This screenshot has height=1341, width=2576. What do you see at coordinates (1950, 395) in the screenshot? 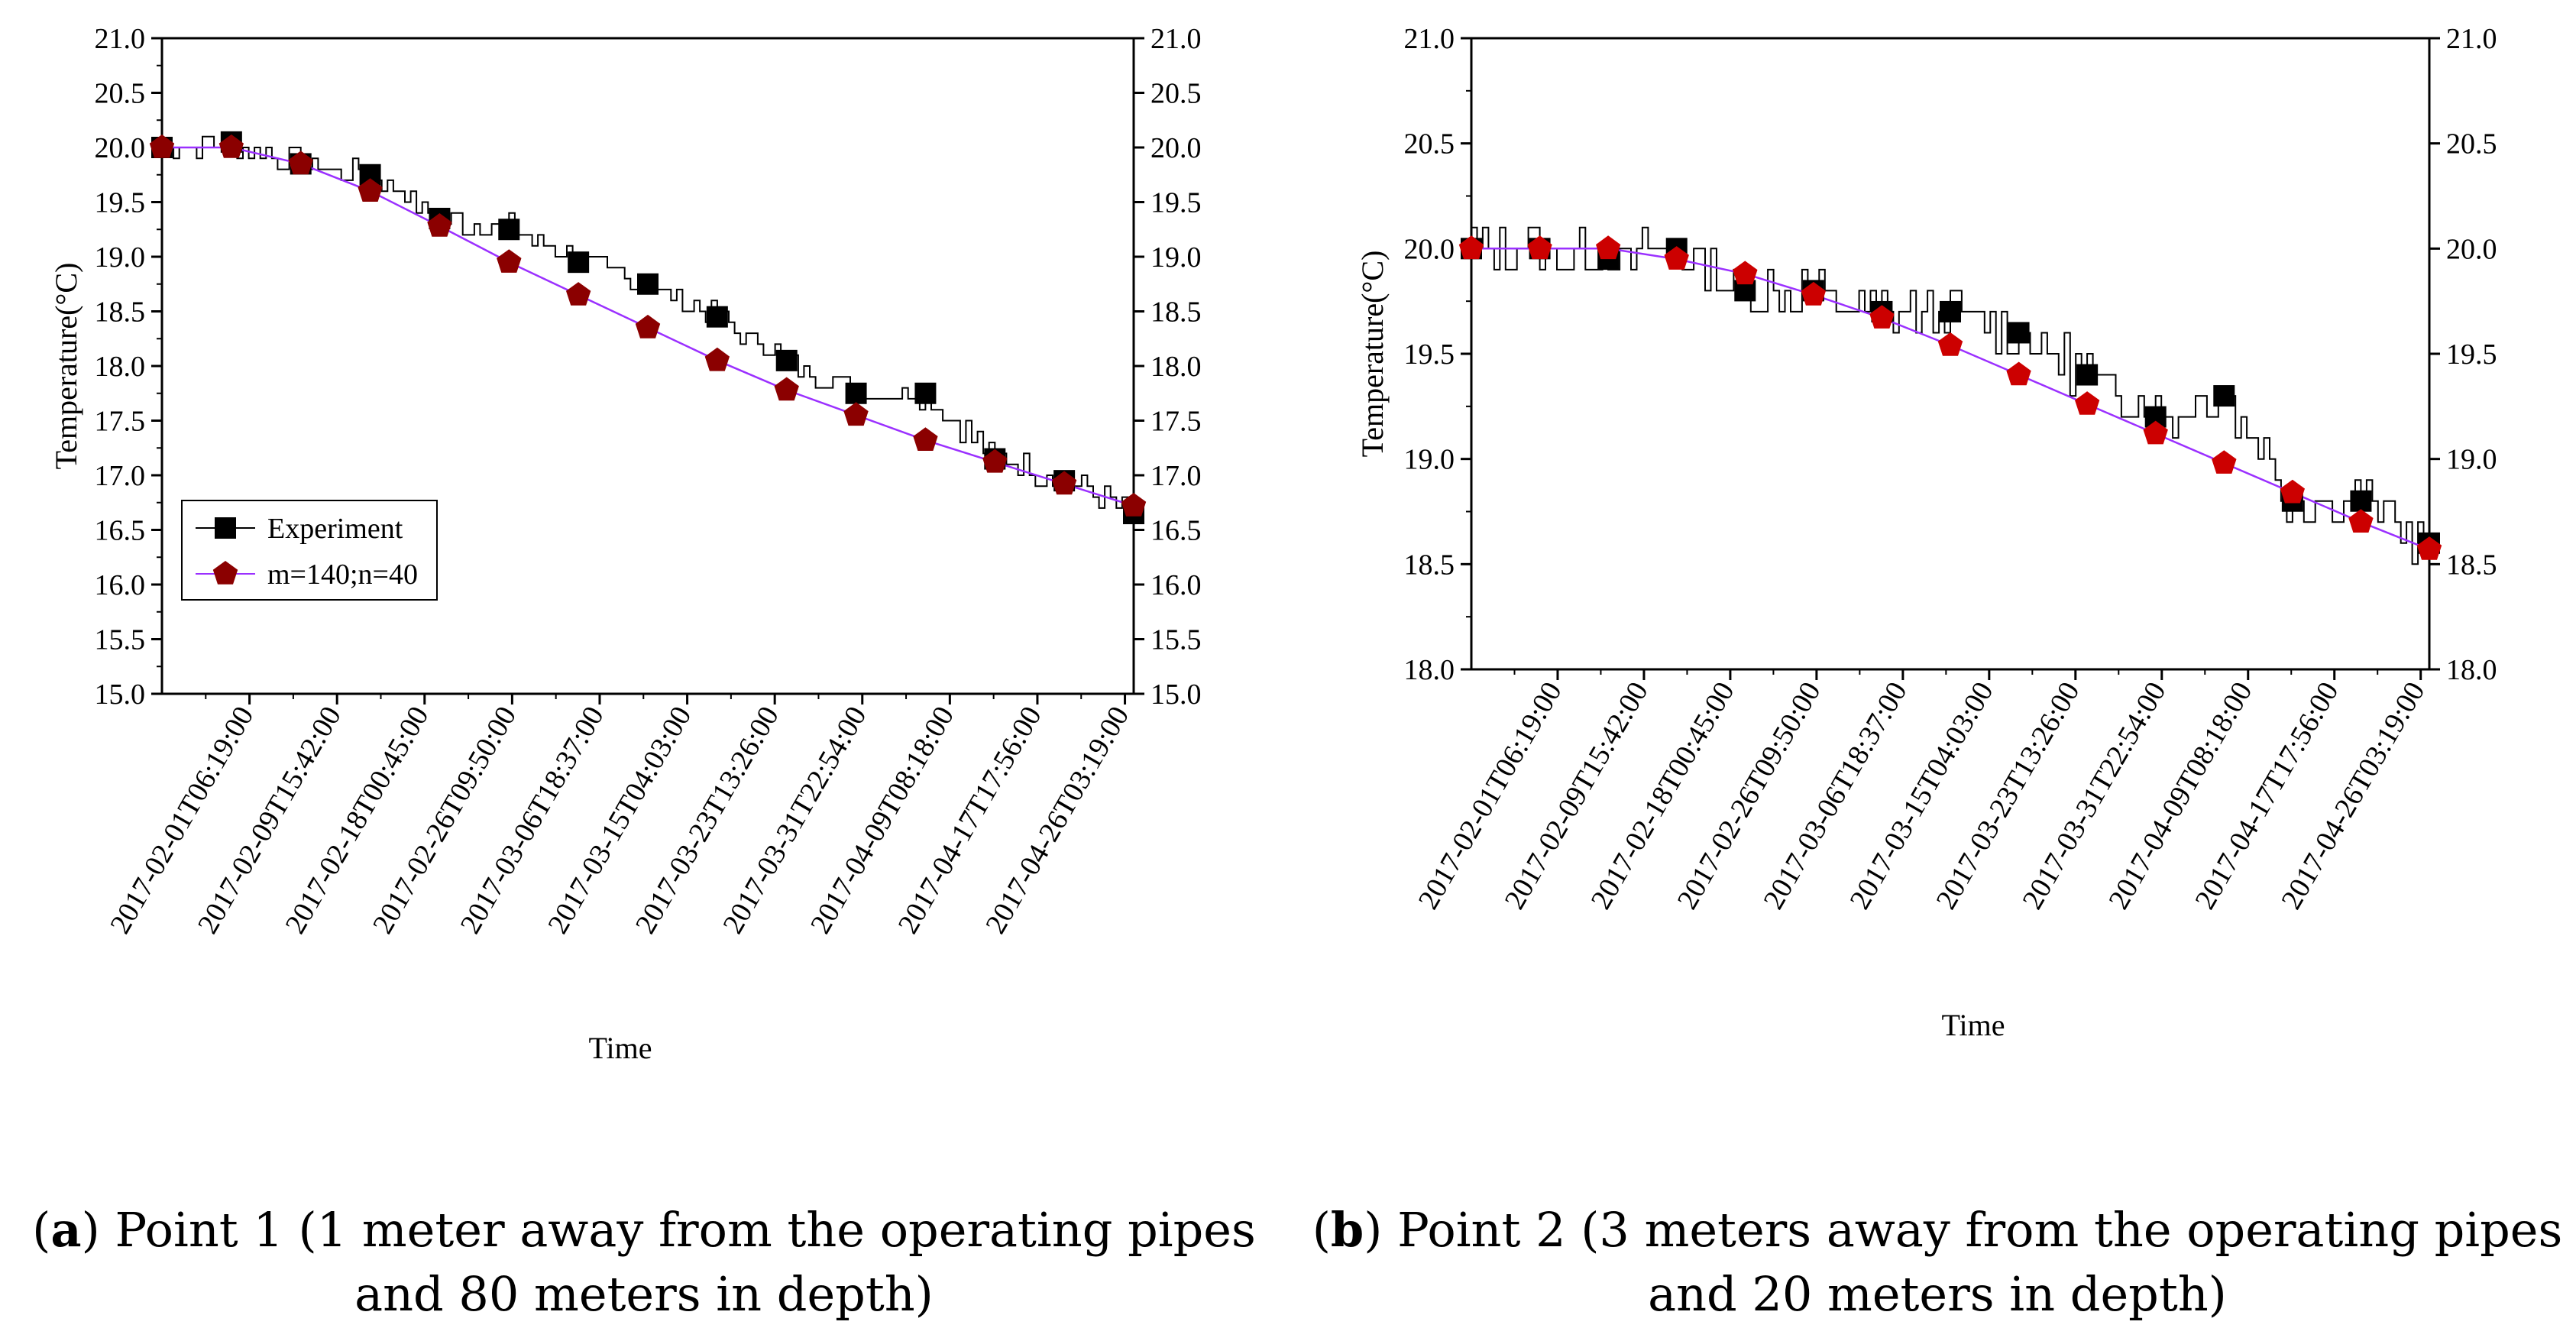
I see `experiment-line` at bounding box center [1950, 395].